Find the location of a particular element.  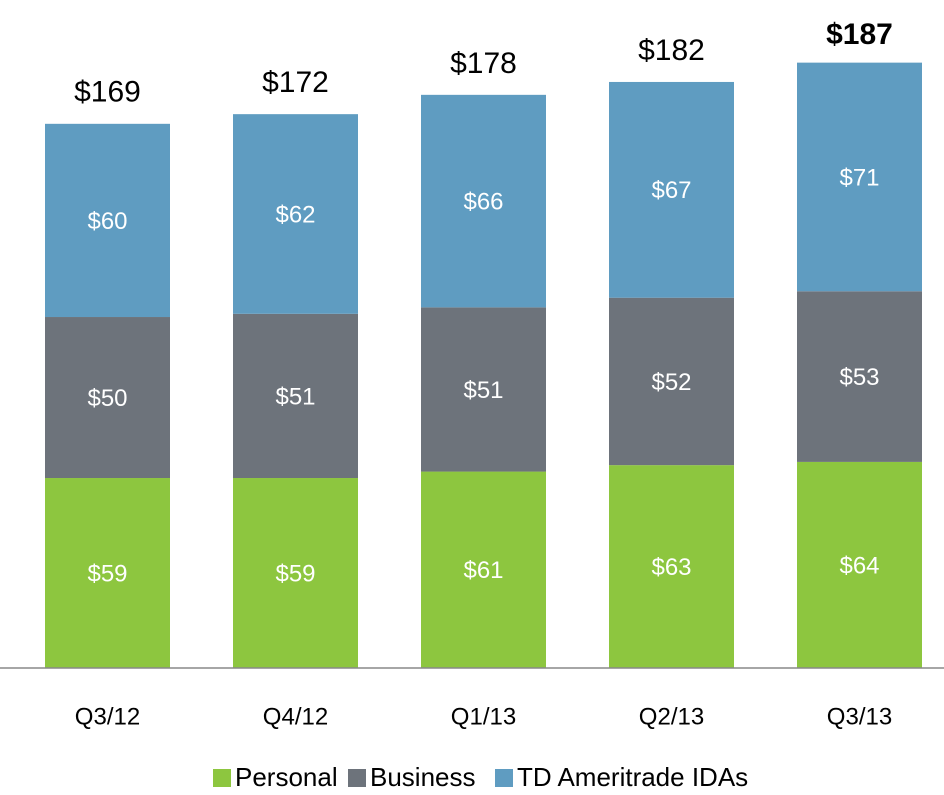

total-label: $178 is located at coordinates (483, 63).